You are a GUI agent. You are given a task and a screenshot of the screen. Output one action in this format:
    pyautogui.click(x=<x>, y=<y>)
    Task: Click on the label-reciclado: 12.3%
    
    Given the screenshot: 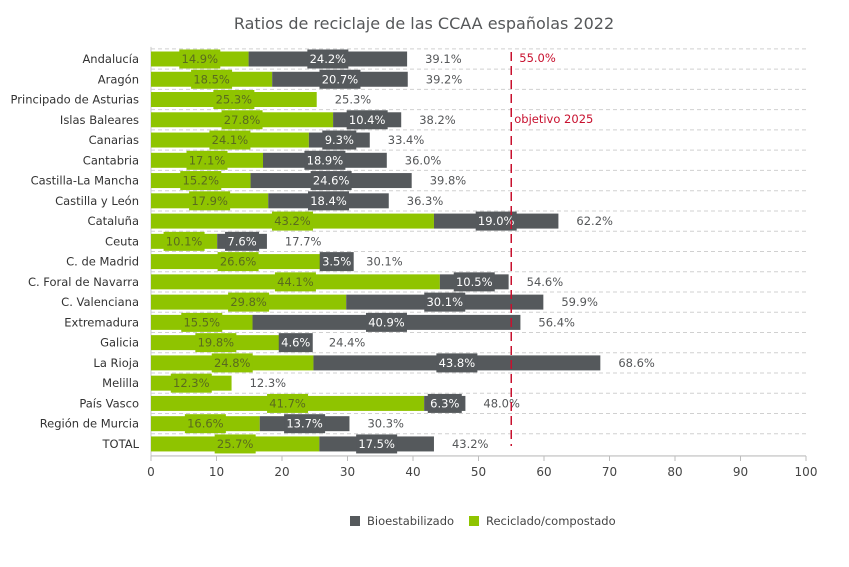 What is the action you would take?
    pyautogui.click(x=191, y=383)
    